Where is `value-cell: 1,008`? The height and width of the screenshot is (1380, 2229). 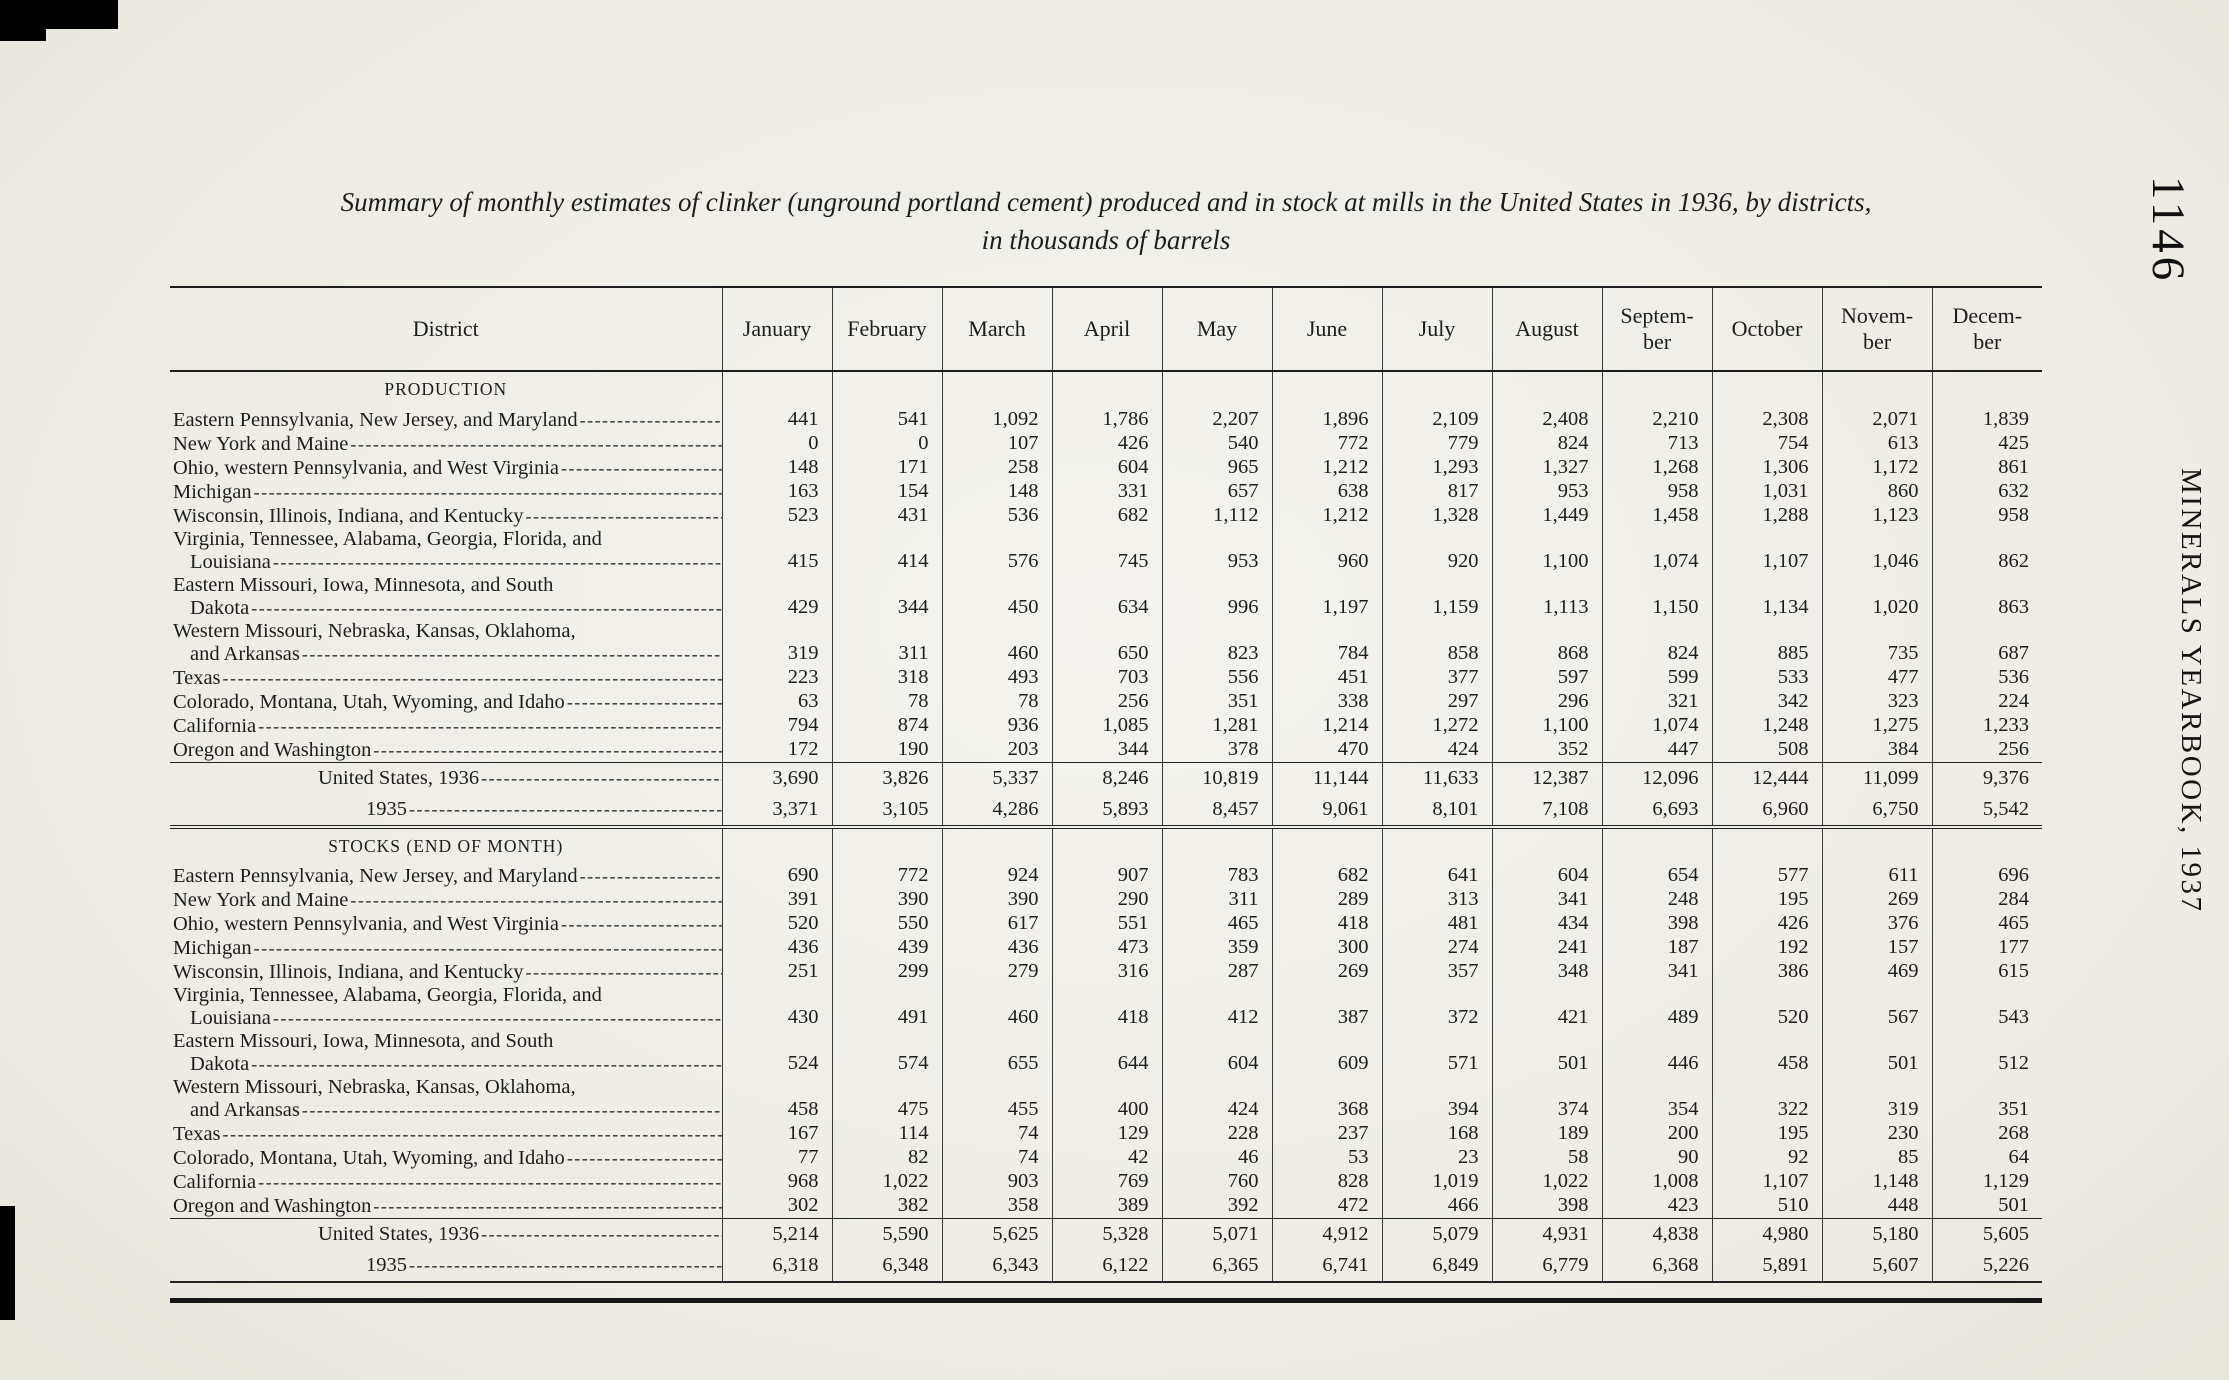
value-cell: 1,008 is located at coordinates (1656, 1181).